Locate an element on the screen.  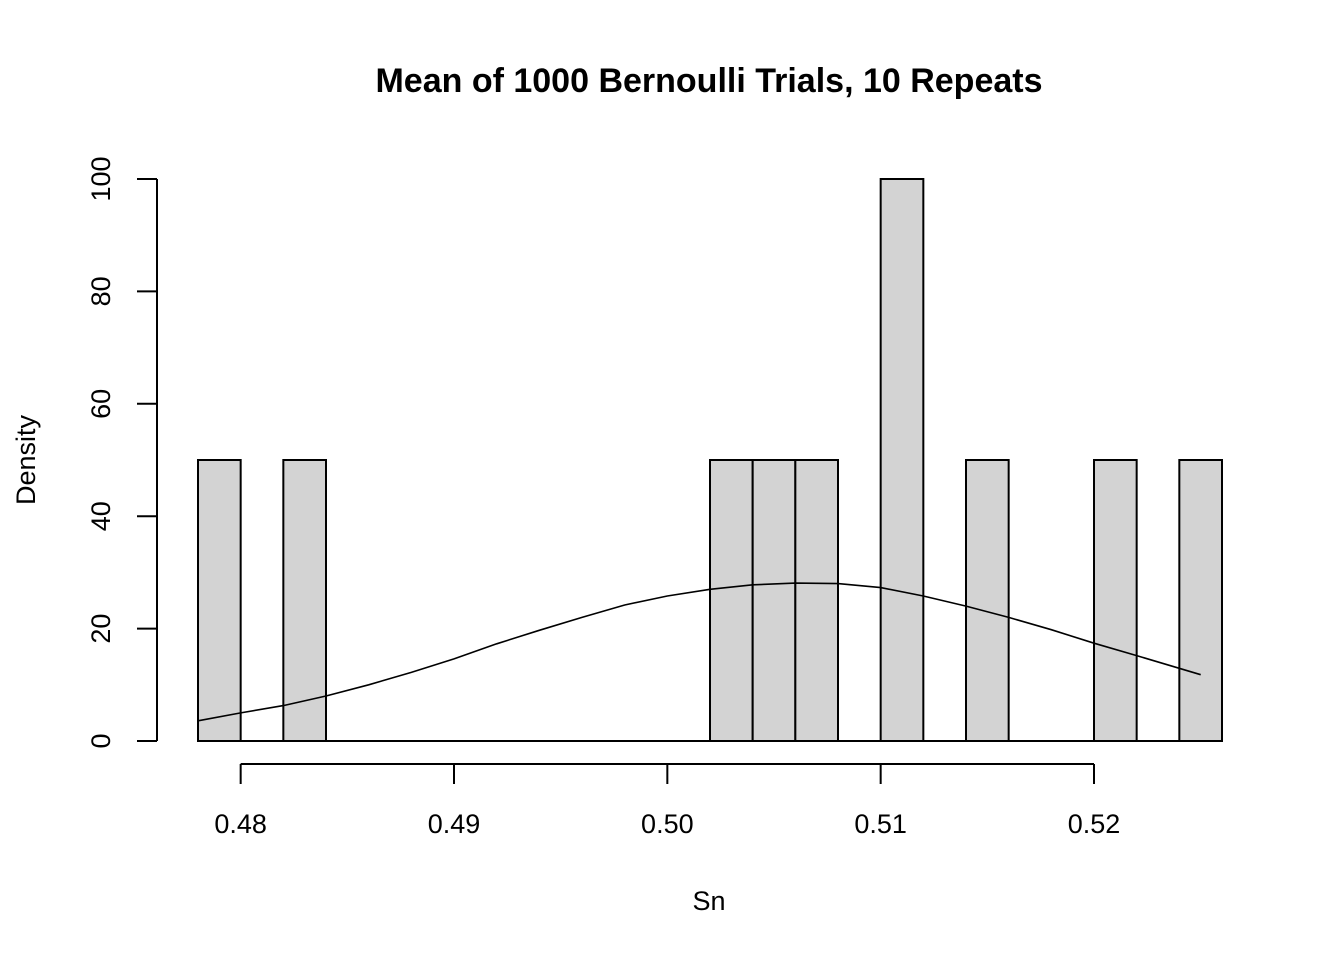
density-curve is located at coordinates (699, 652).